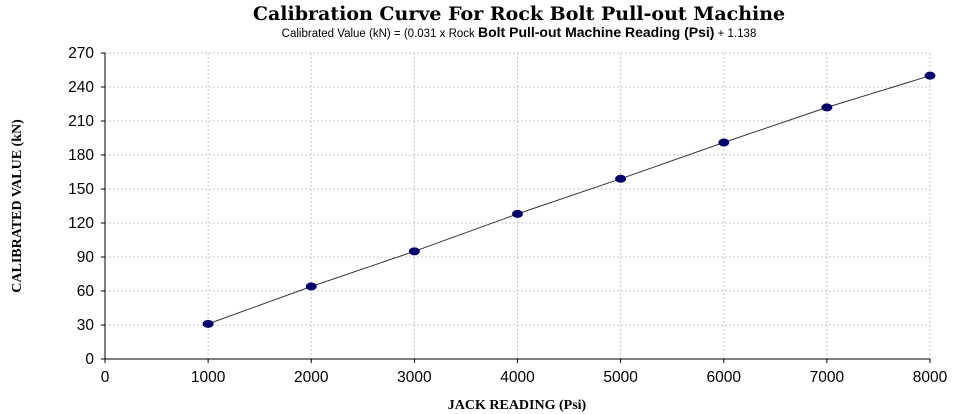 The height and width of the screenshot is (414, 958). Describe the element at coordinates (827, 377) in the screenshot. I see `x-tick-label: 7000` at that location.